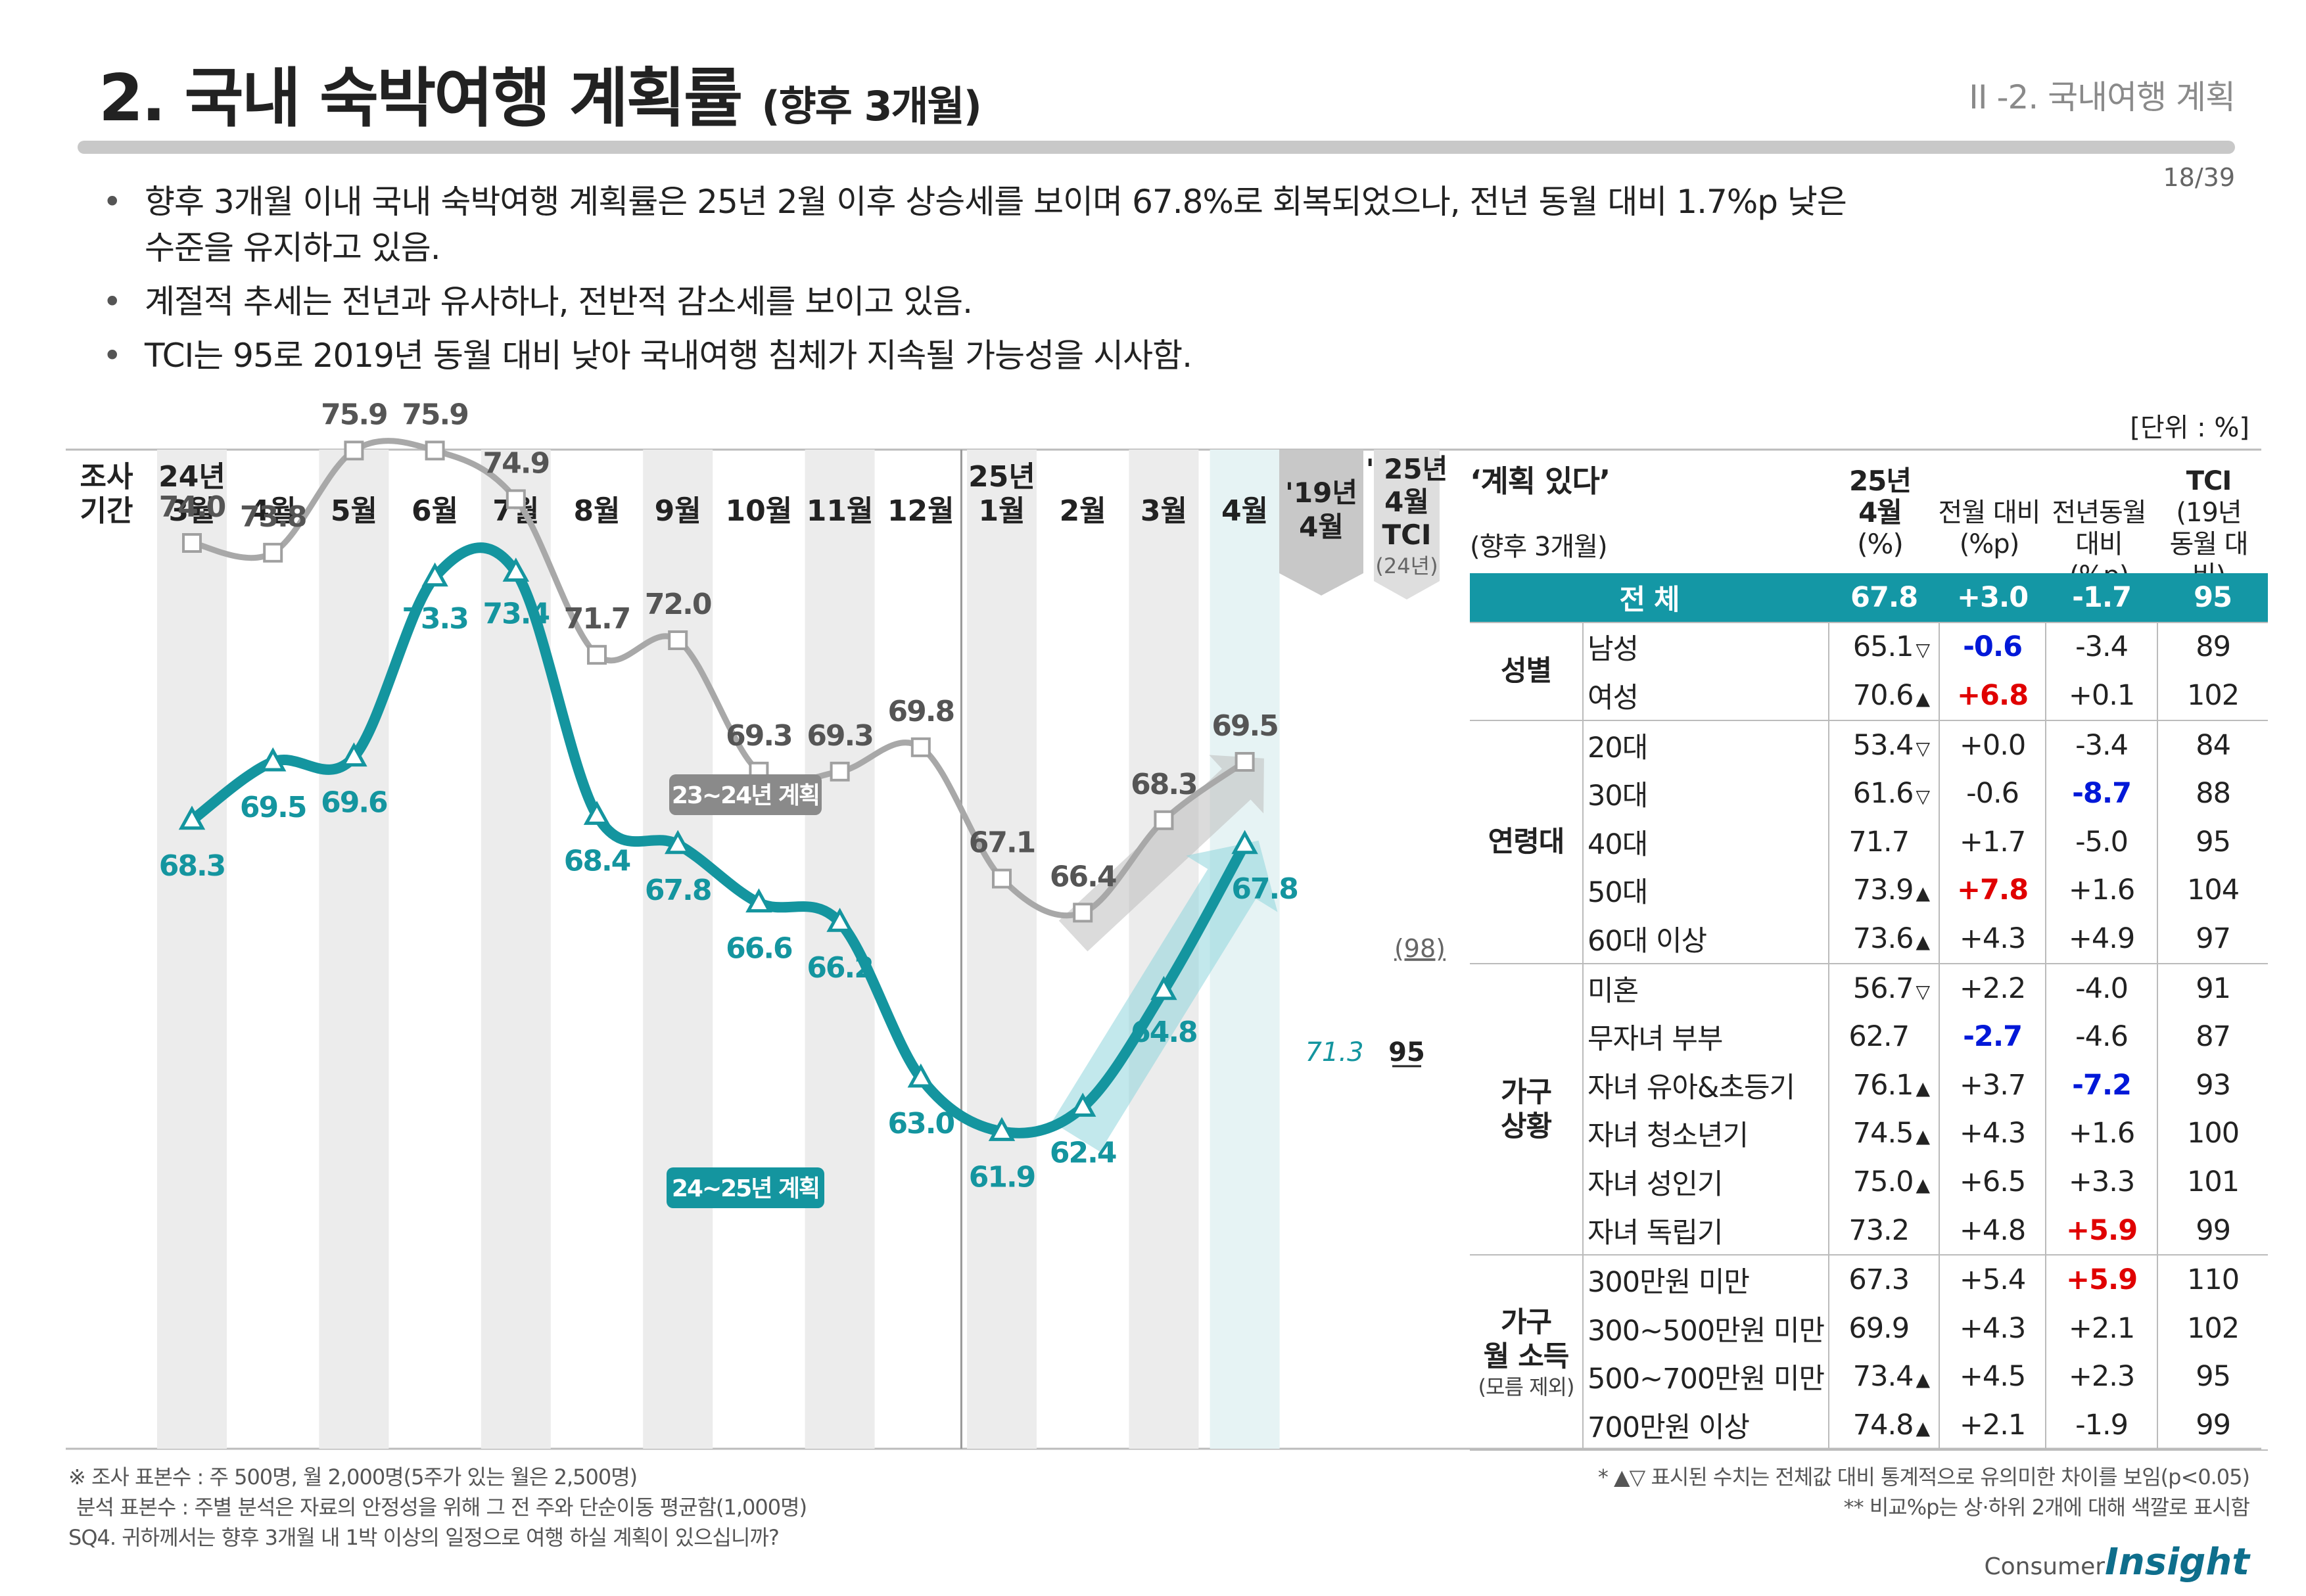  Describe the element at coordinates (1869, 890) in the screenshot. I see `table-row: 50대 73.9 ▲ +7.8 +1.6 104` at that location.